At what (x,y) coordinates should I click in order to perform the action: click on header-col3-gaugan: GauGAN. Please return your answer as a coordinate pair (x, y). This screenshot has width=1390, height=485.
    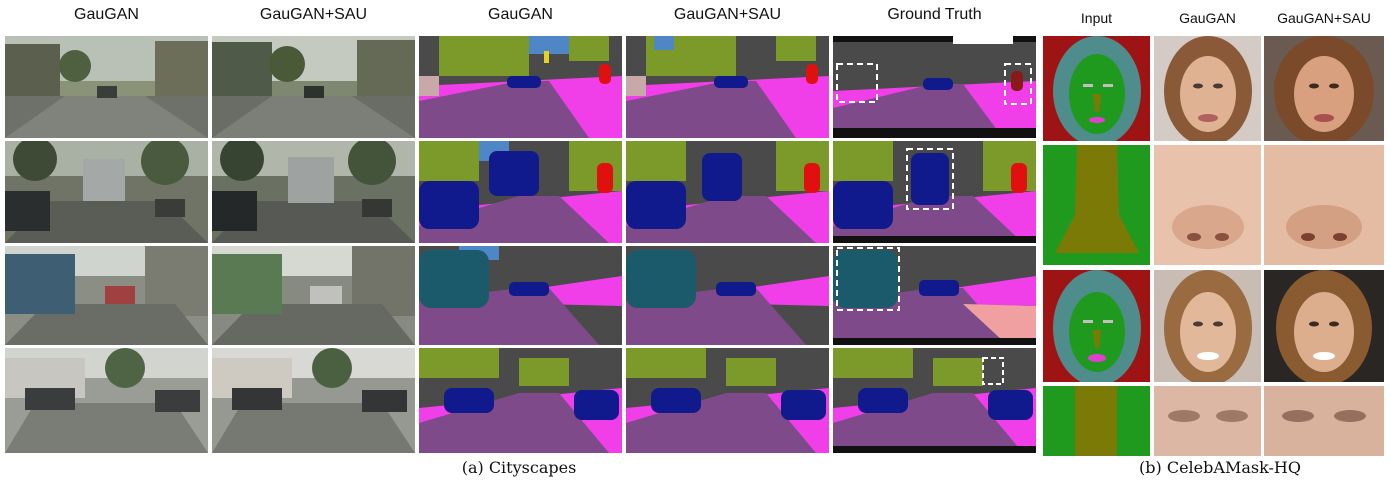
    Looking at the image, I should click on (520, 14).